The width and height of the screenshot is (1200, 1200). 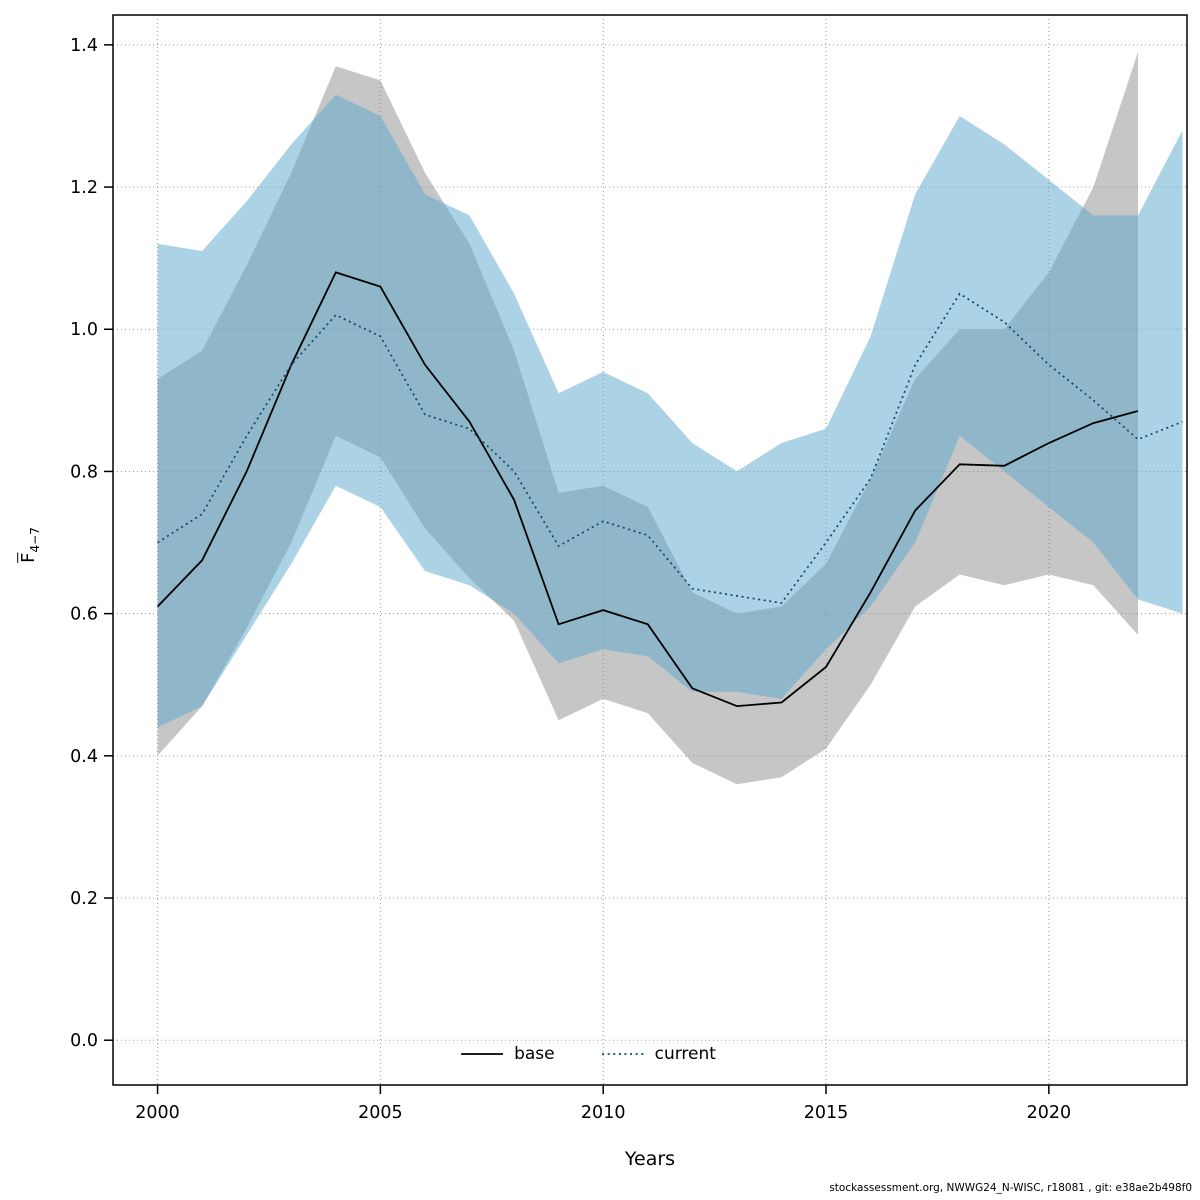 What do you see at coordinates (157, 1113) in the screenshot?
I see `x-tick-label: 2000` at bounding box center [157, 1113].